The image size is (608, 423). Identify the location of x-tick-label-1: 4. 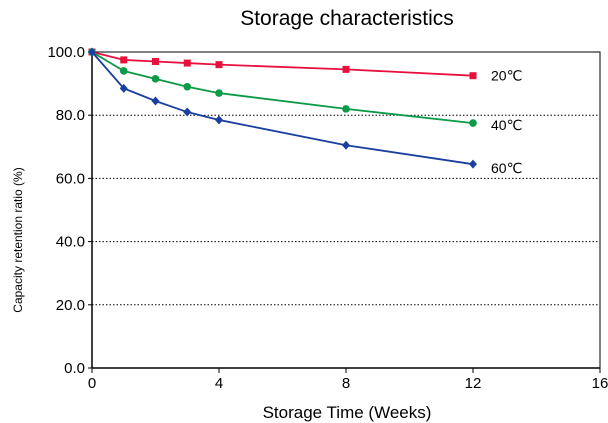
(219, 383).